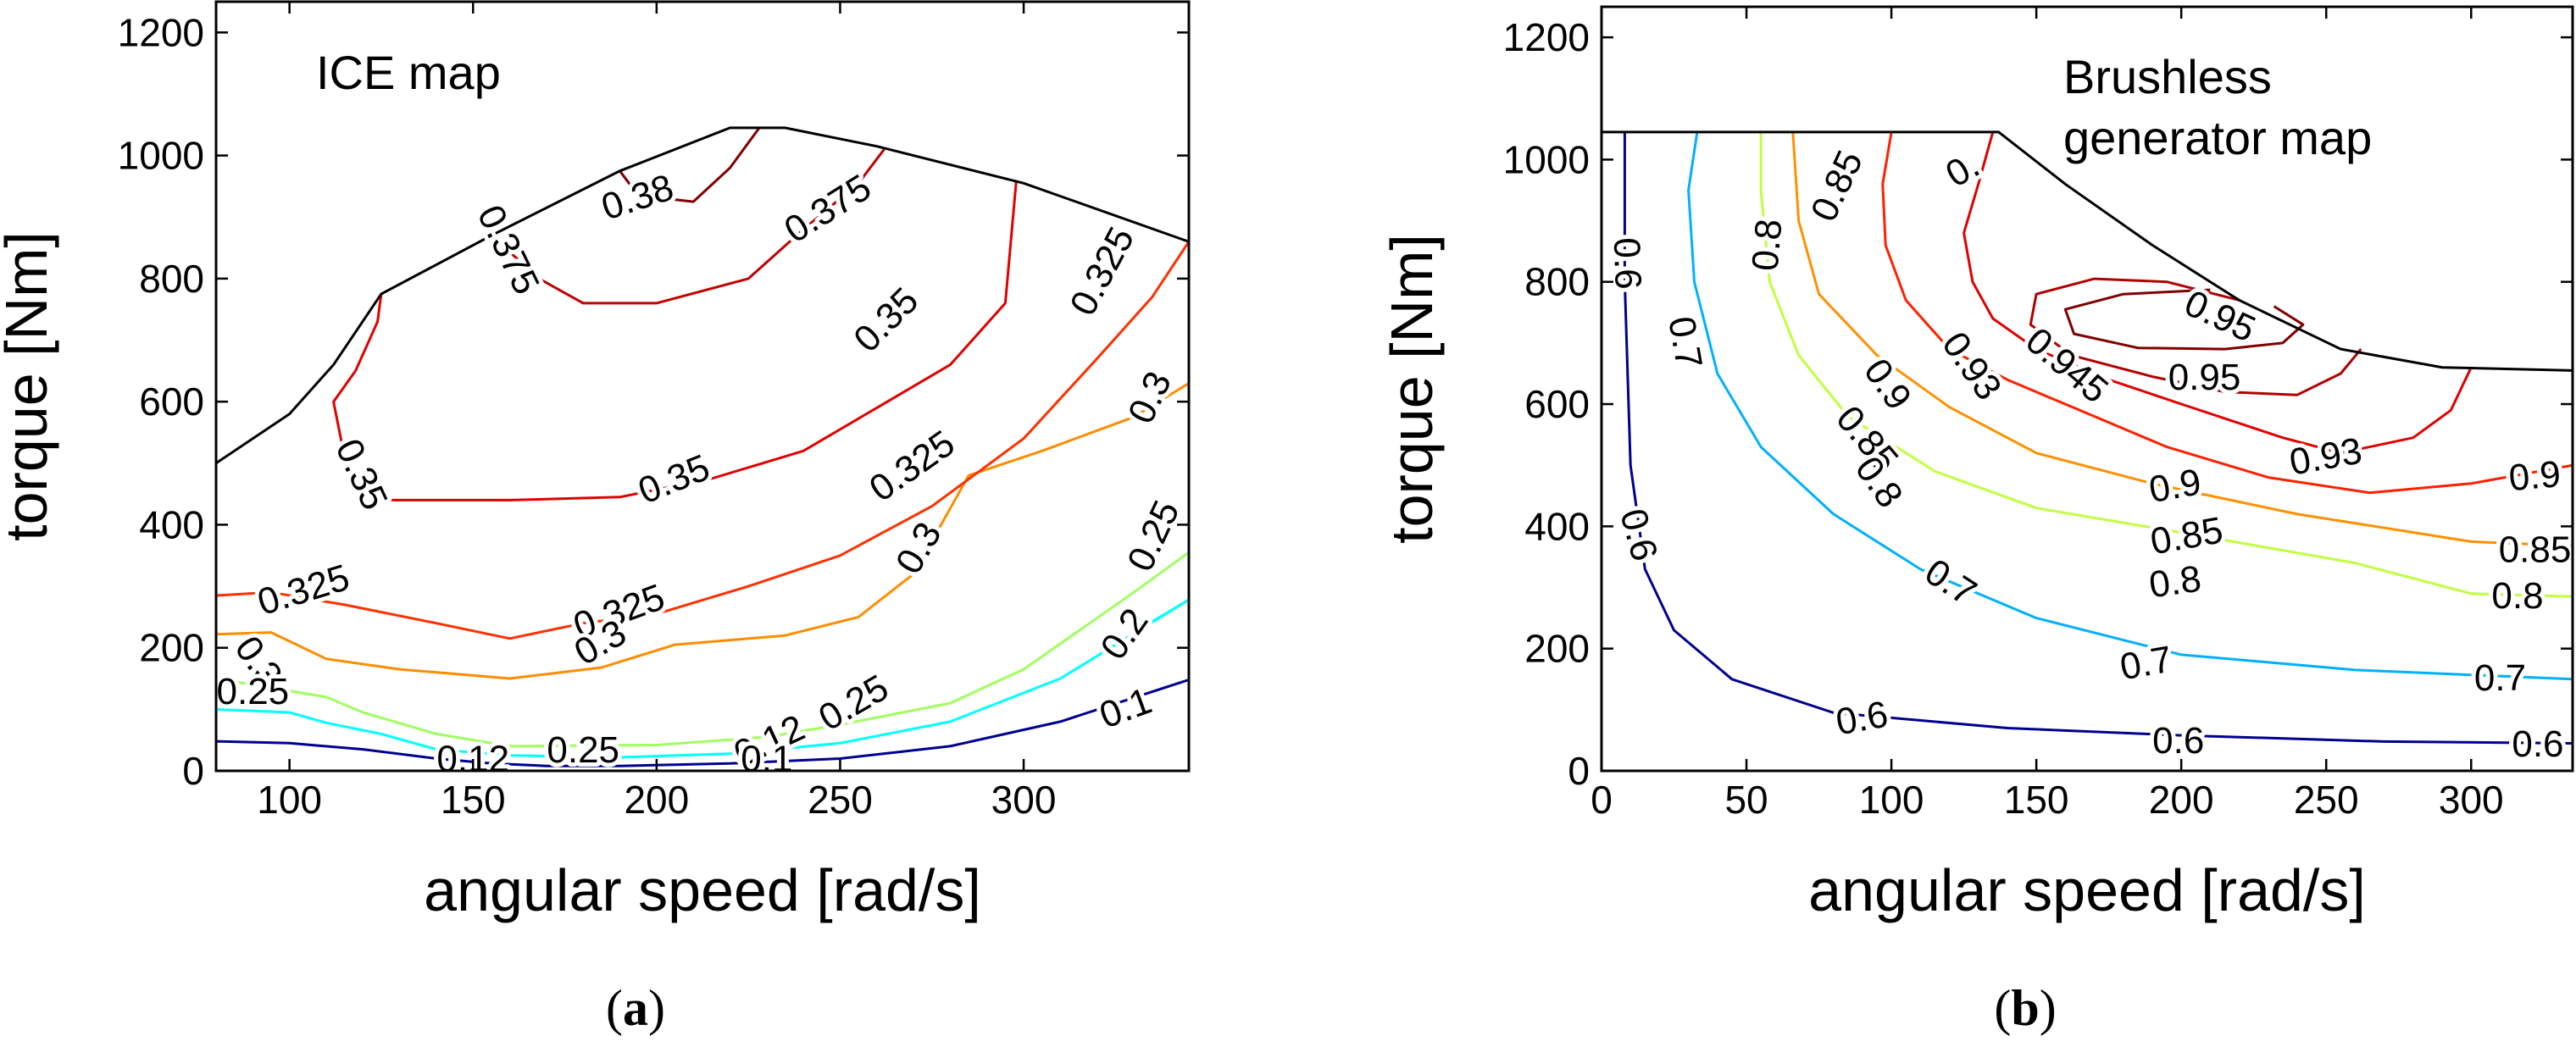 Image resolution: width=2576 pixels, height=1047 pixels. What do you see at coordinates (2217, 107) in the screenshot?
I see `chart-title: Brushless generator map` at bounding box center [2217, 107].